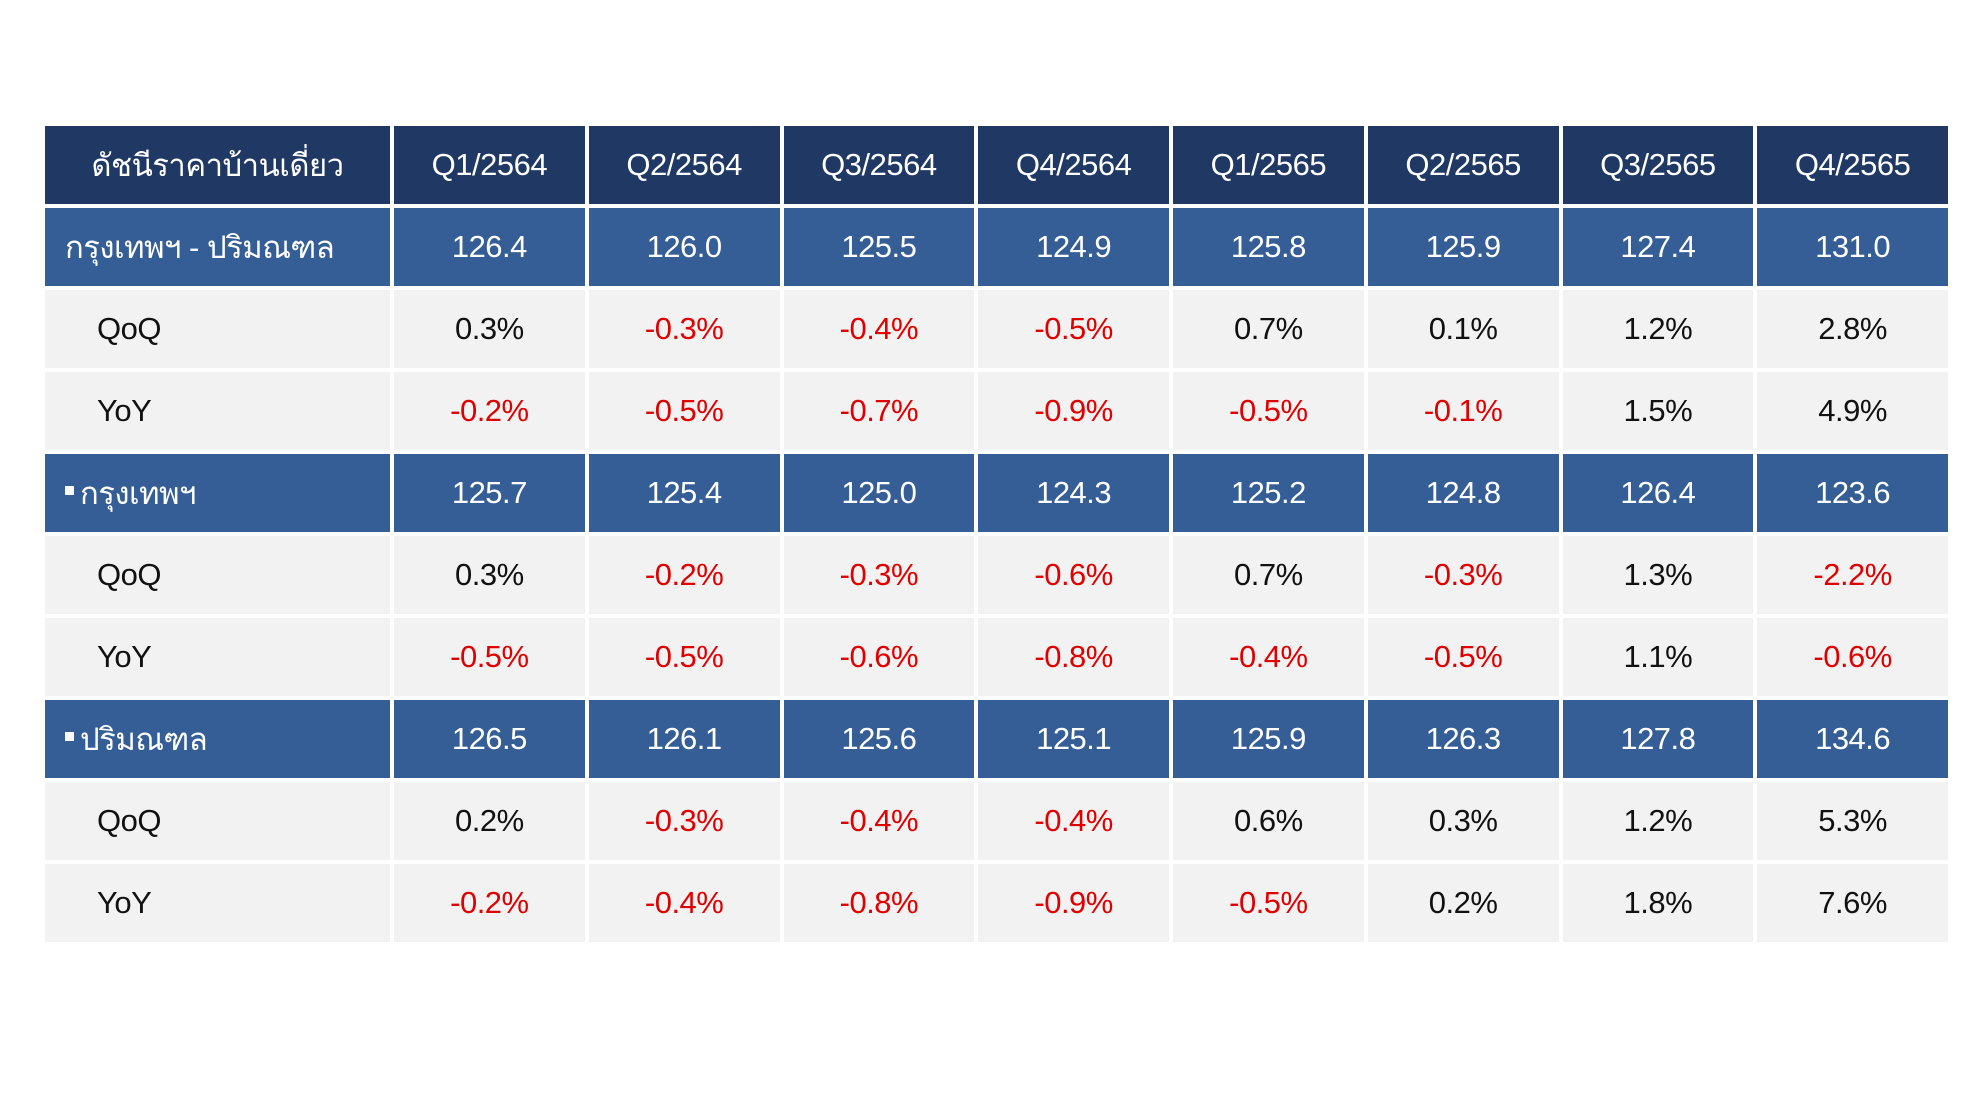 This screenshot has width=1976, height=1111. What do you see at coordinates (1463, 165) in the screenshot?
I see `header-period-cell: Q2/2565` at bounding box center [1463, 165].